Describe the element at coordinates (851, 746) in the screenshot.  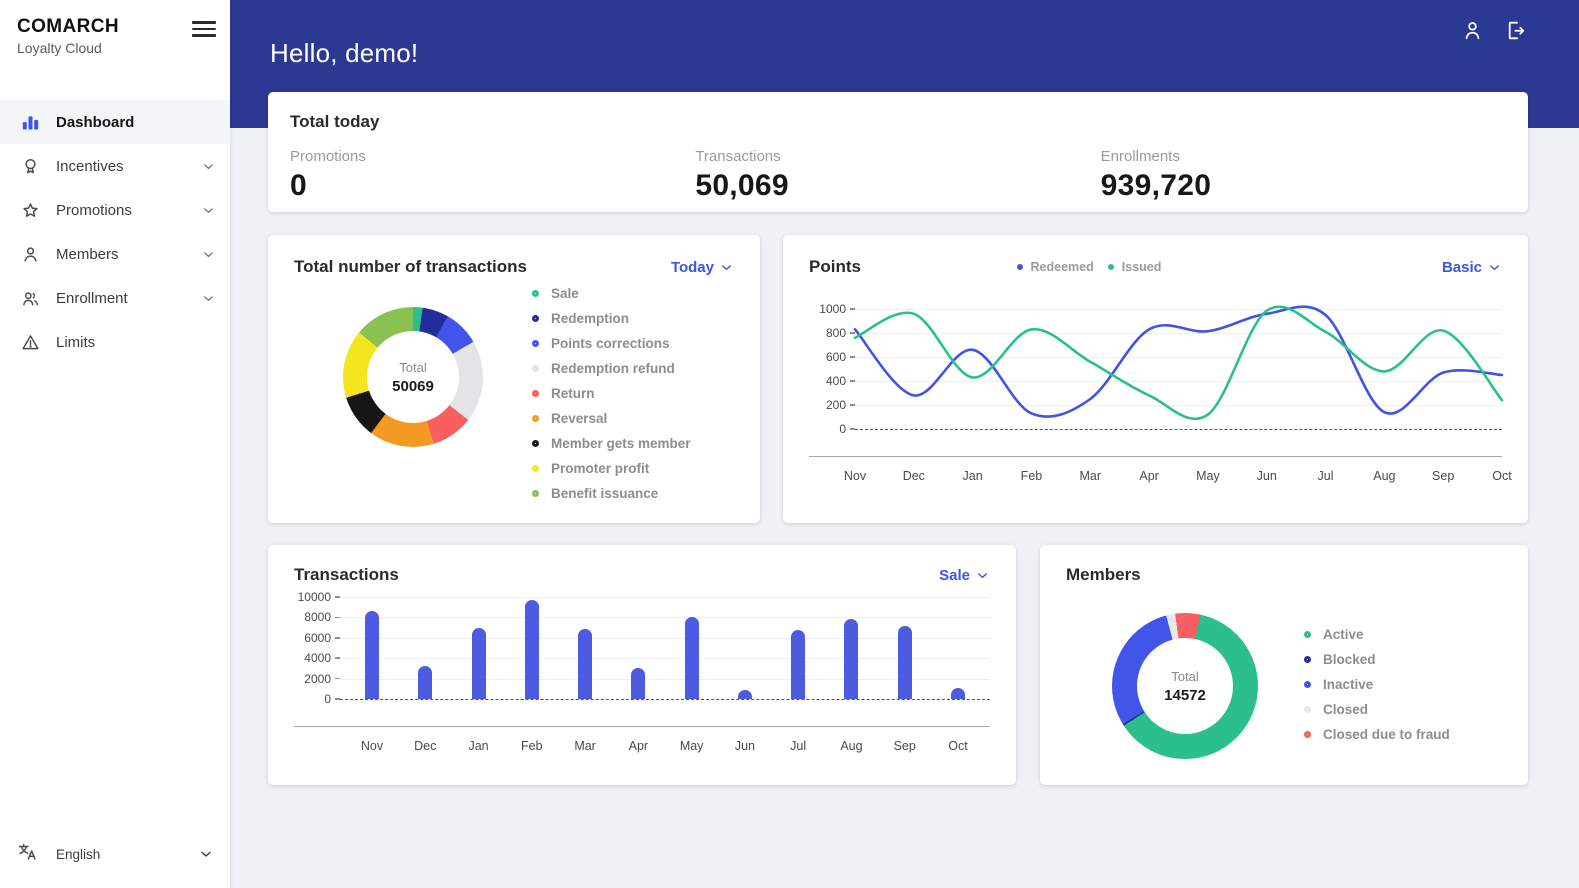
I see `x-tick-label: Aug` at that location.